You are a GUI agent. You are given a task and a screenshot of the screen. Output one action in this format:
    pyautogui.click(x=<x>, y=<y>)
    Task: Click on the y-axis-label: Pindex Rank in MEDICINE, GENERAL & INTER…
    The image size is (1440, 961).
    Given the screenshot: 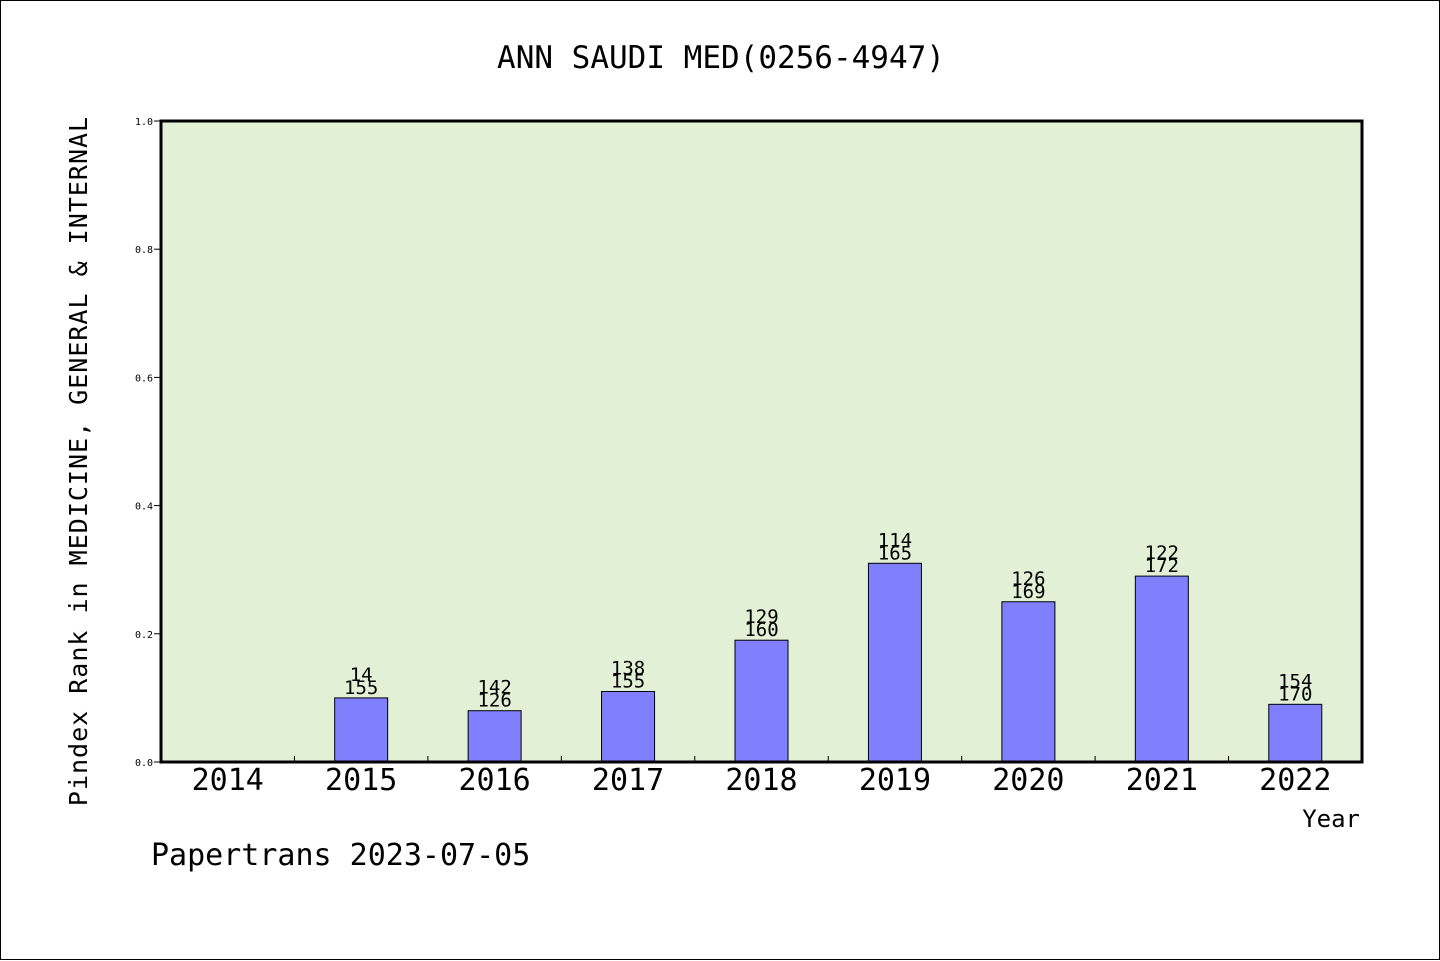 What is the action you would take?
    pyautogui.click(x=78, y=461)
    